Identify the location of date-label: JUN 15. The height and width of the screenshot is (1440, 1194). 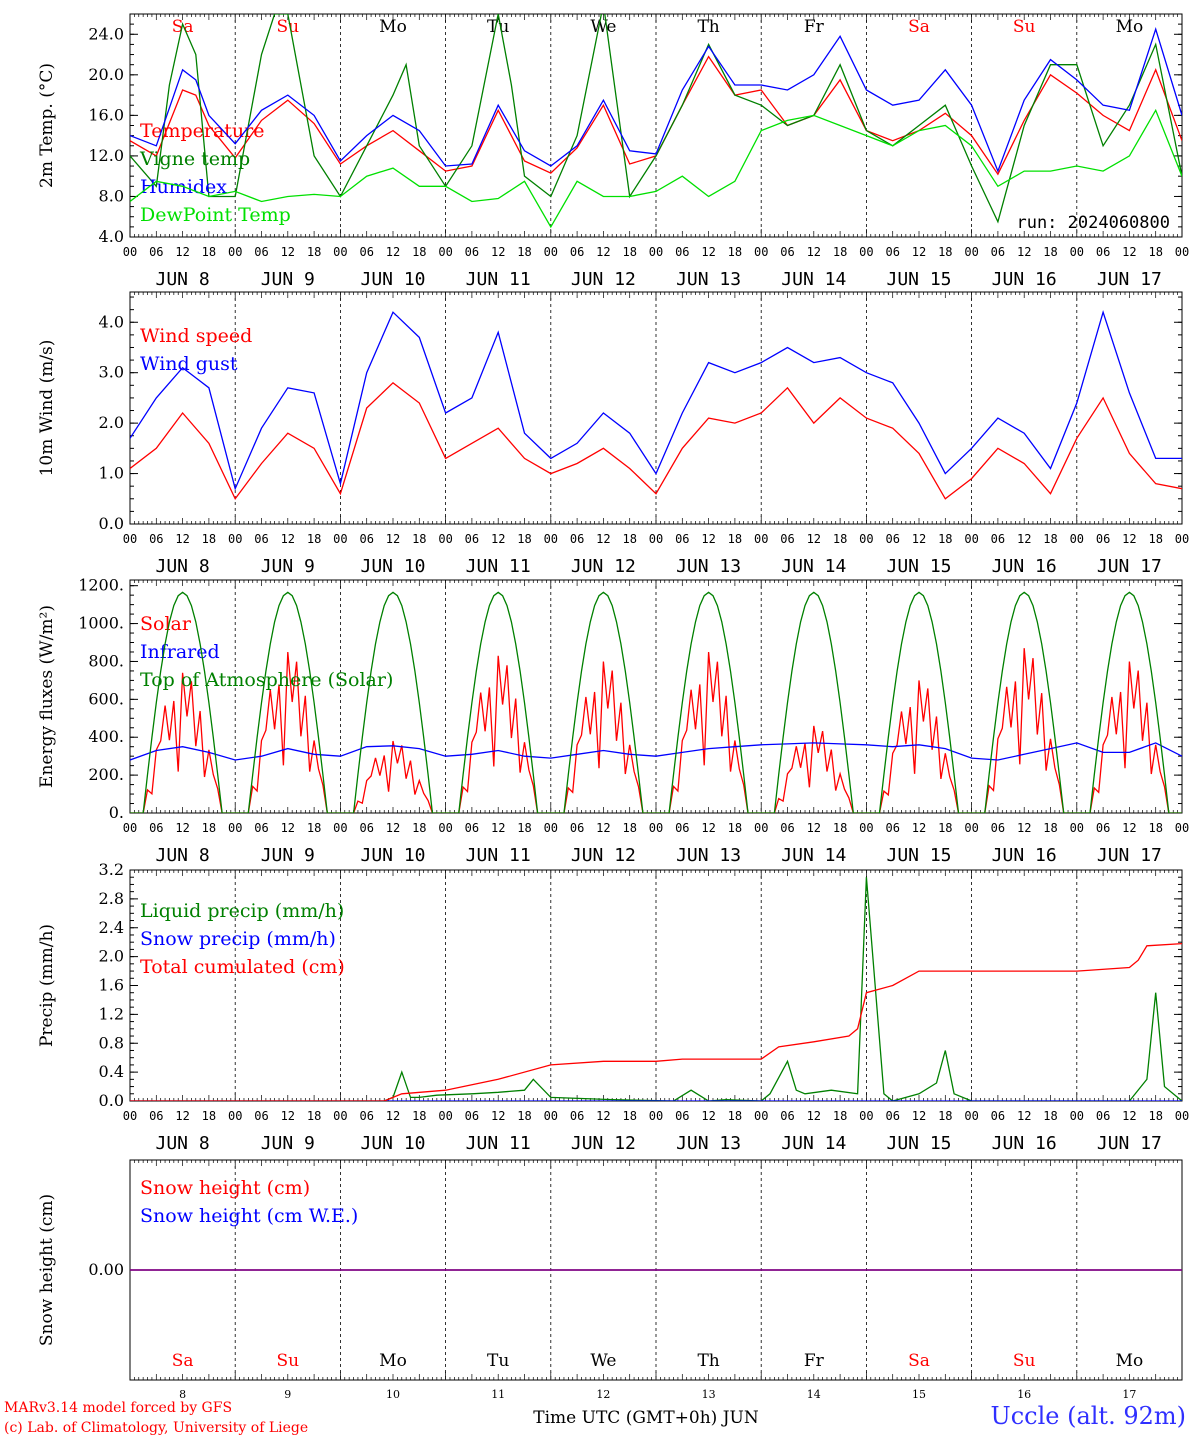
(918, 279).